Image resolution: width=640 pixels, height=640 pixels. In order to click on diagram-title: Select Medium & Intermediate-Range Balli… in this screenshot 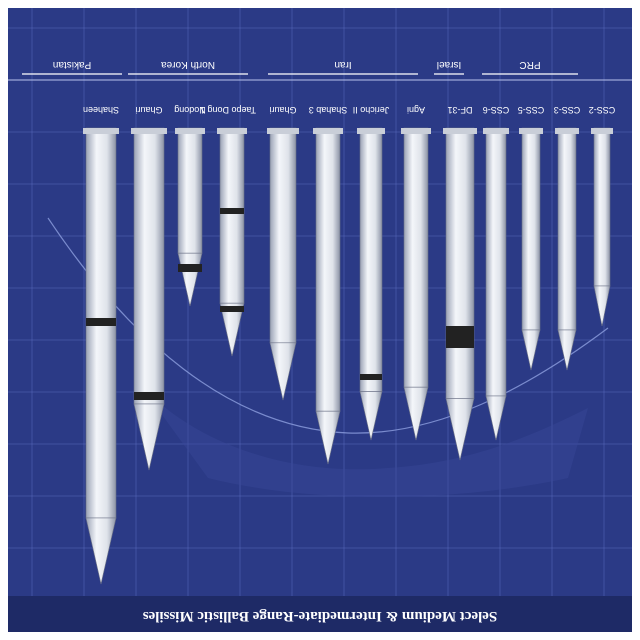, I will do `click(320, 616)`.